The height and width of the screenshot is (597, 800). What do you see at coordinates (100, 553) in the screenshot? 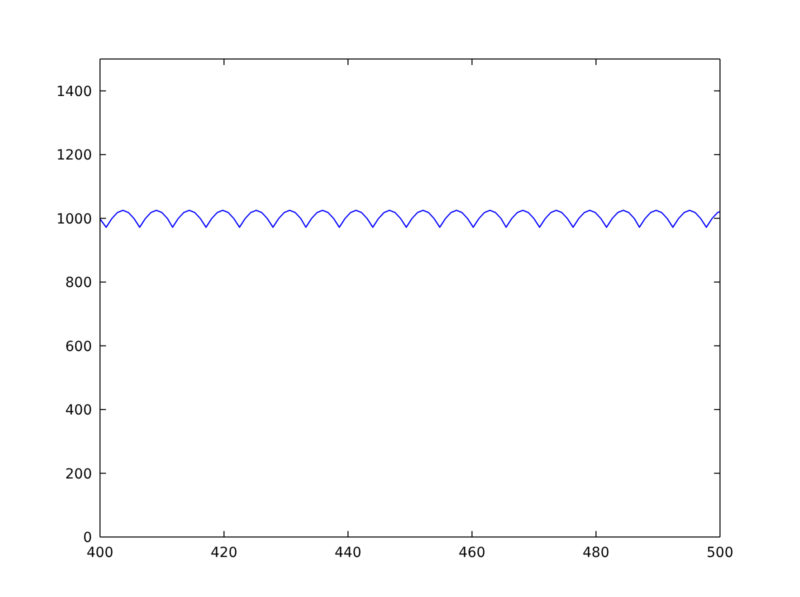
I see `x-tick-label: 400` at bounding box center [100, 553].